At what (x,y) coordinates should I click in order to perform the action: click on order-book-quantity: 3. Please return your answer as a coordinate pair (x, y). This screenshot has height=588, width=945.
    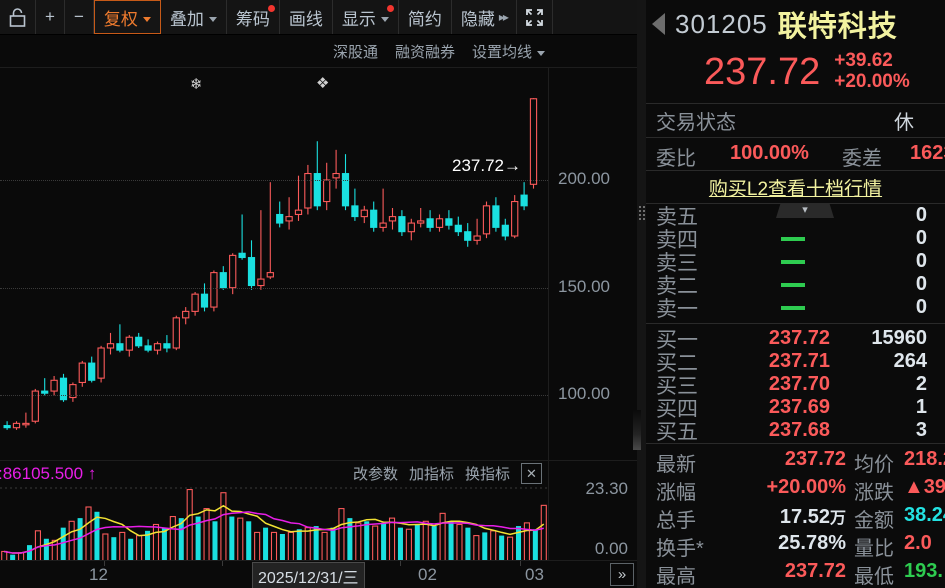
    Looking at the image, I should click on (921, 430).